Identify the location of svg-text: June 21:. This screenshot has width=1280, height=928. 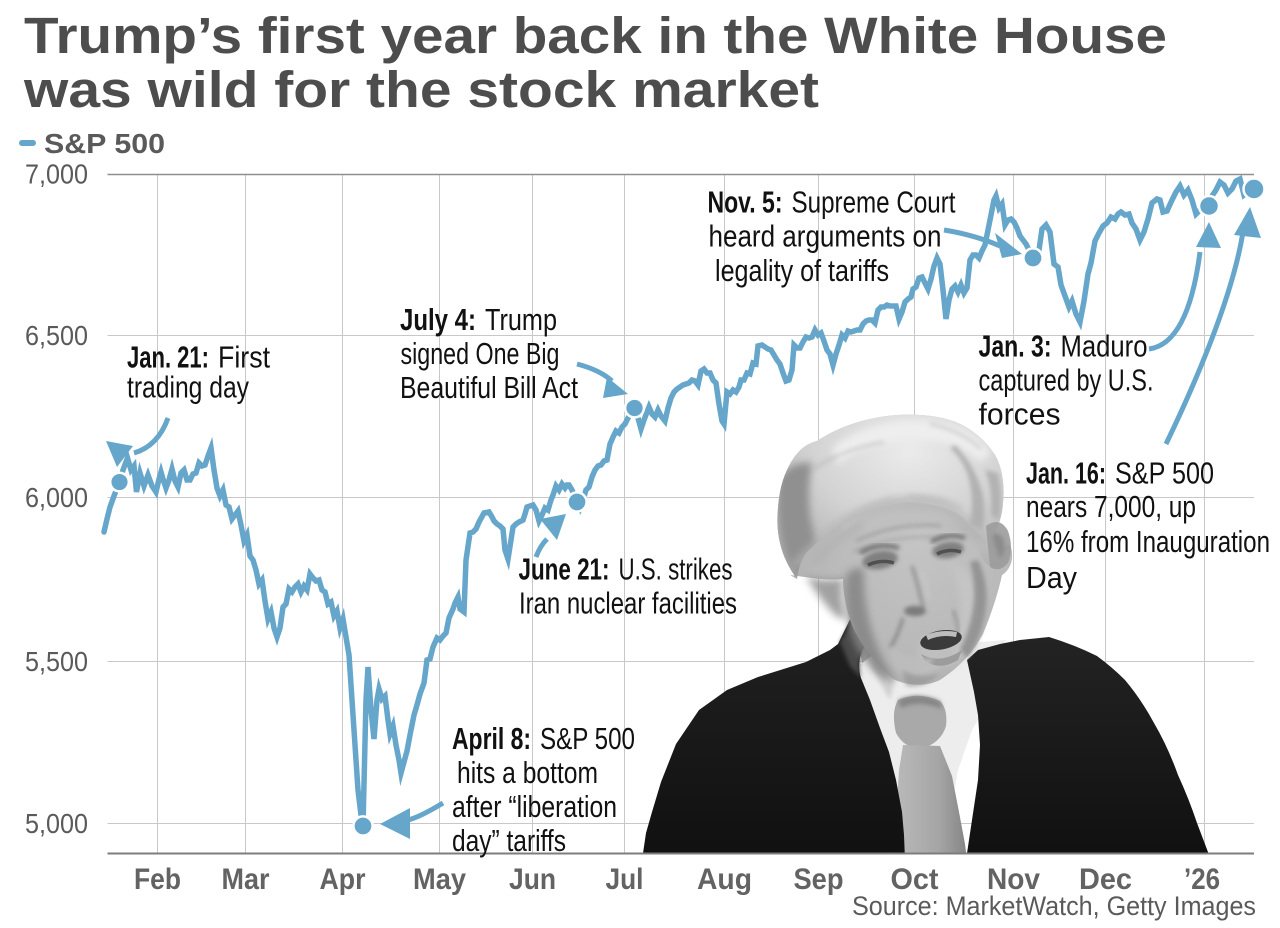
(564, 569).